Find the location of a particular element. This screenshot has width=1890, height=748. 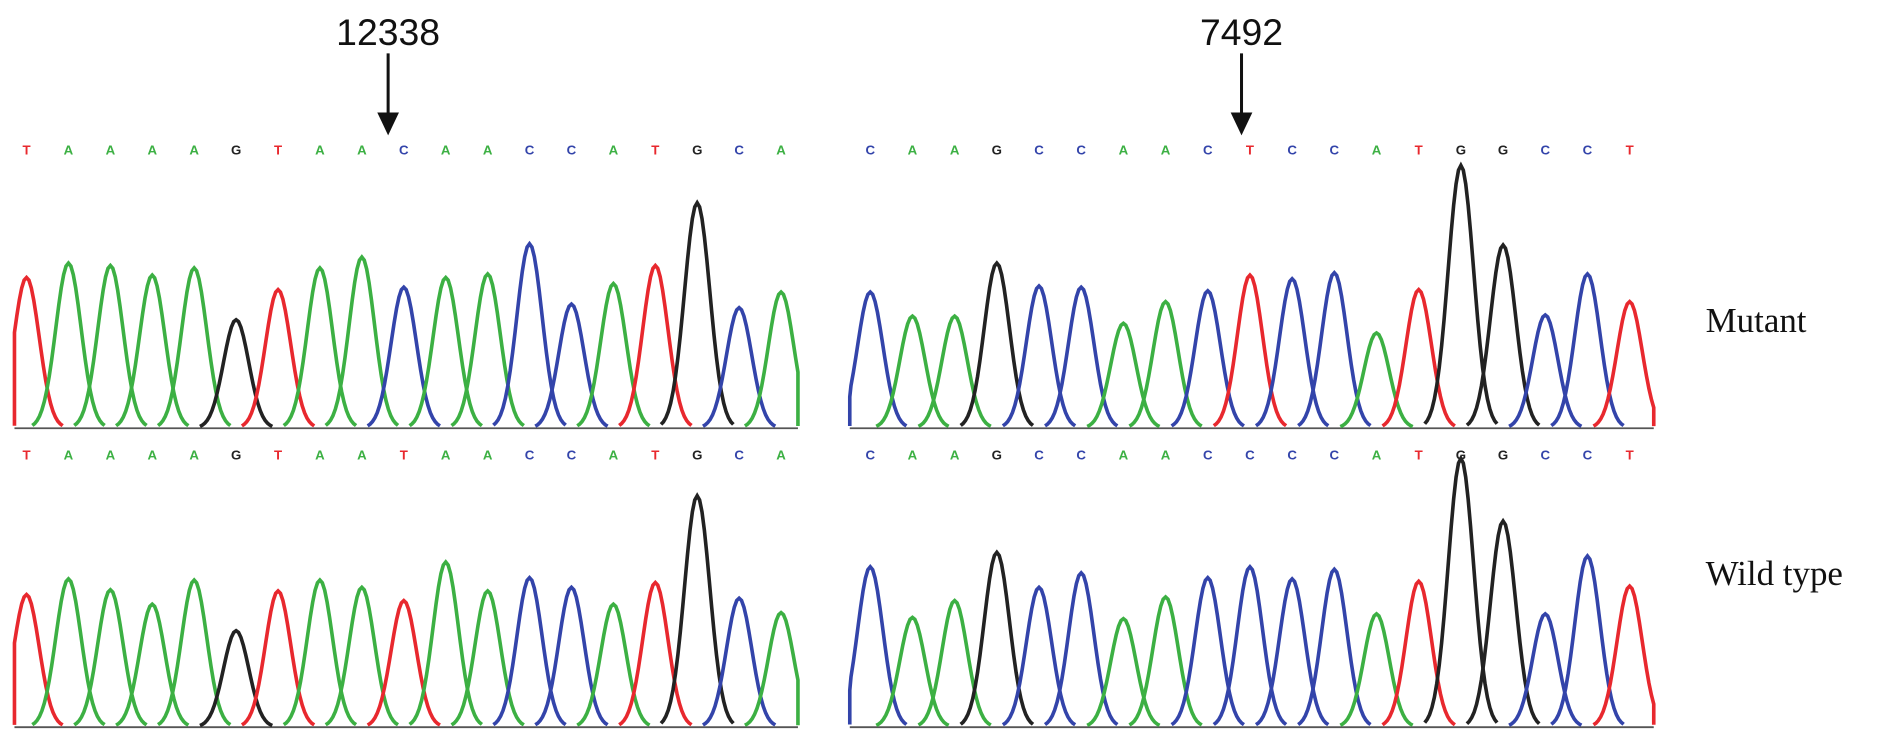

position-label: 7492 is located at coordinates (1241, 32).